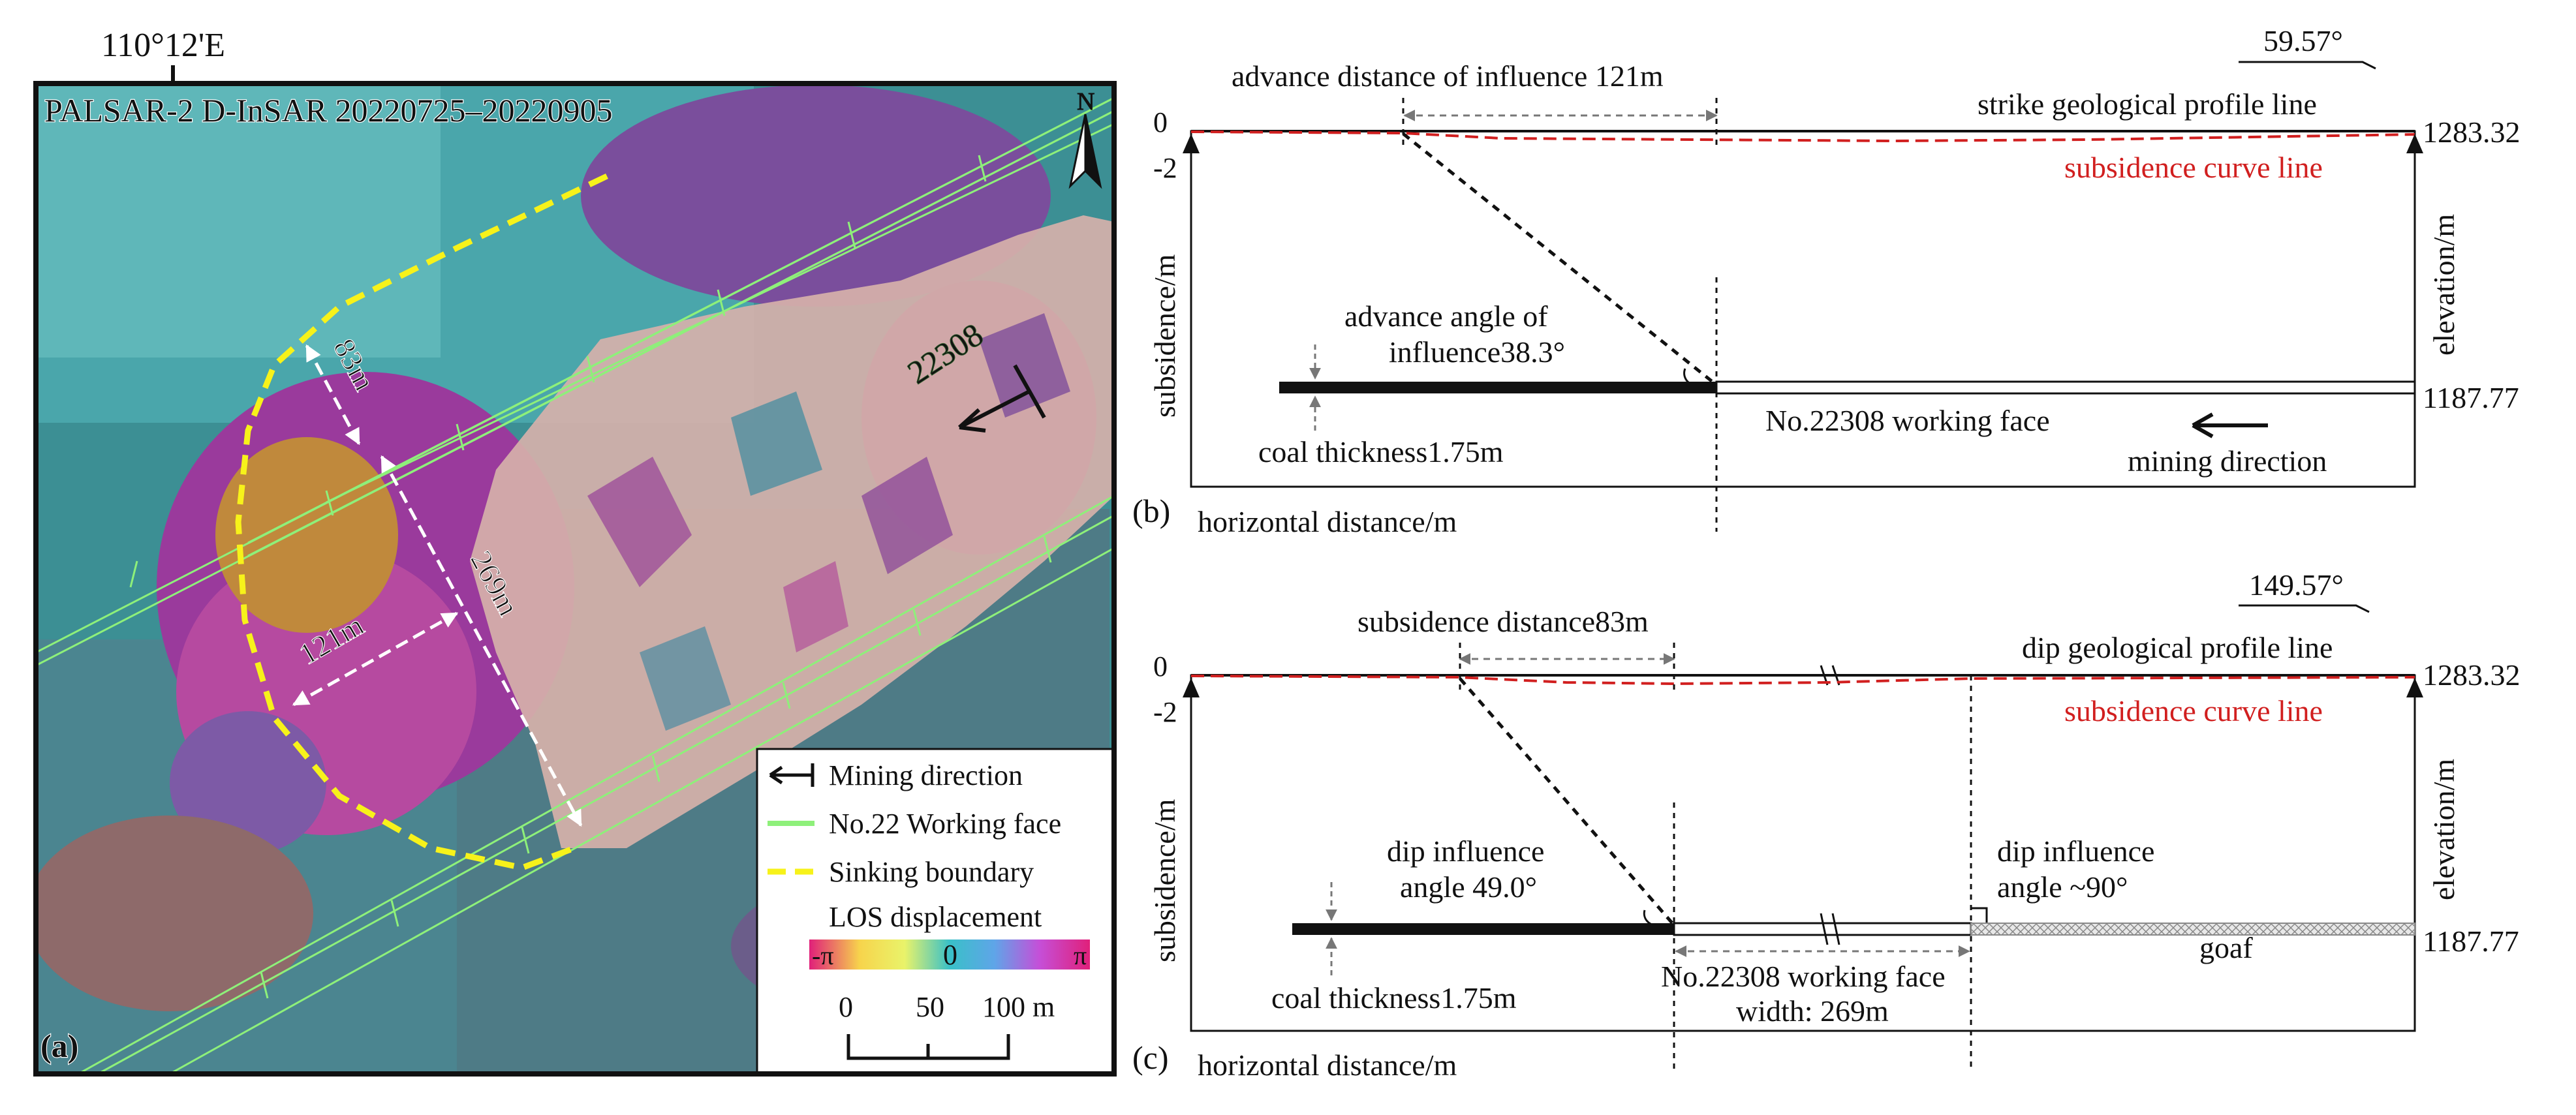 Image resolution: width=2576 pixels, height=1115 pixels. What do you see at coordinates (2307, 65) in the screenshot?
I see `b-angle-arrow` at bounding box center [2307, 65].